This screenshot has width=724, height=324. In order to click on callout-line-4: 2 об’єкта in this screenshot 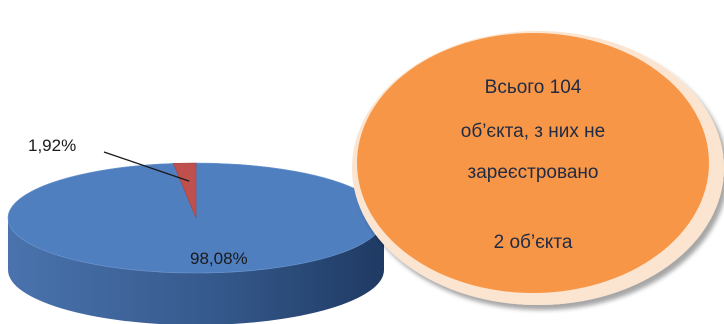, I will do `click(533, 242)`.